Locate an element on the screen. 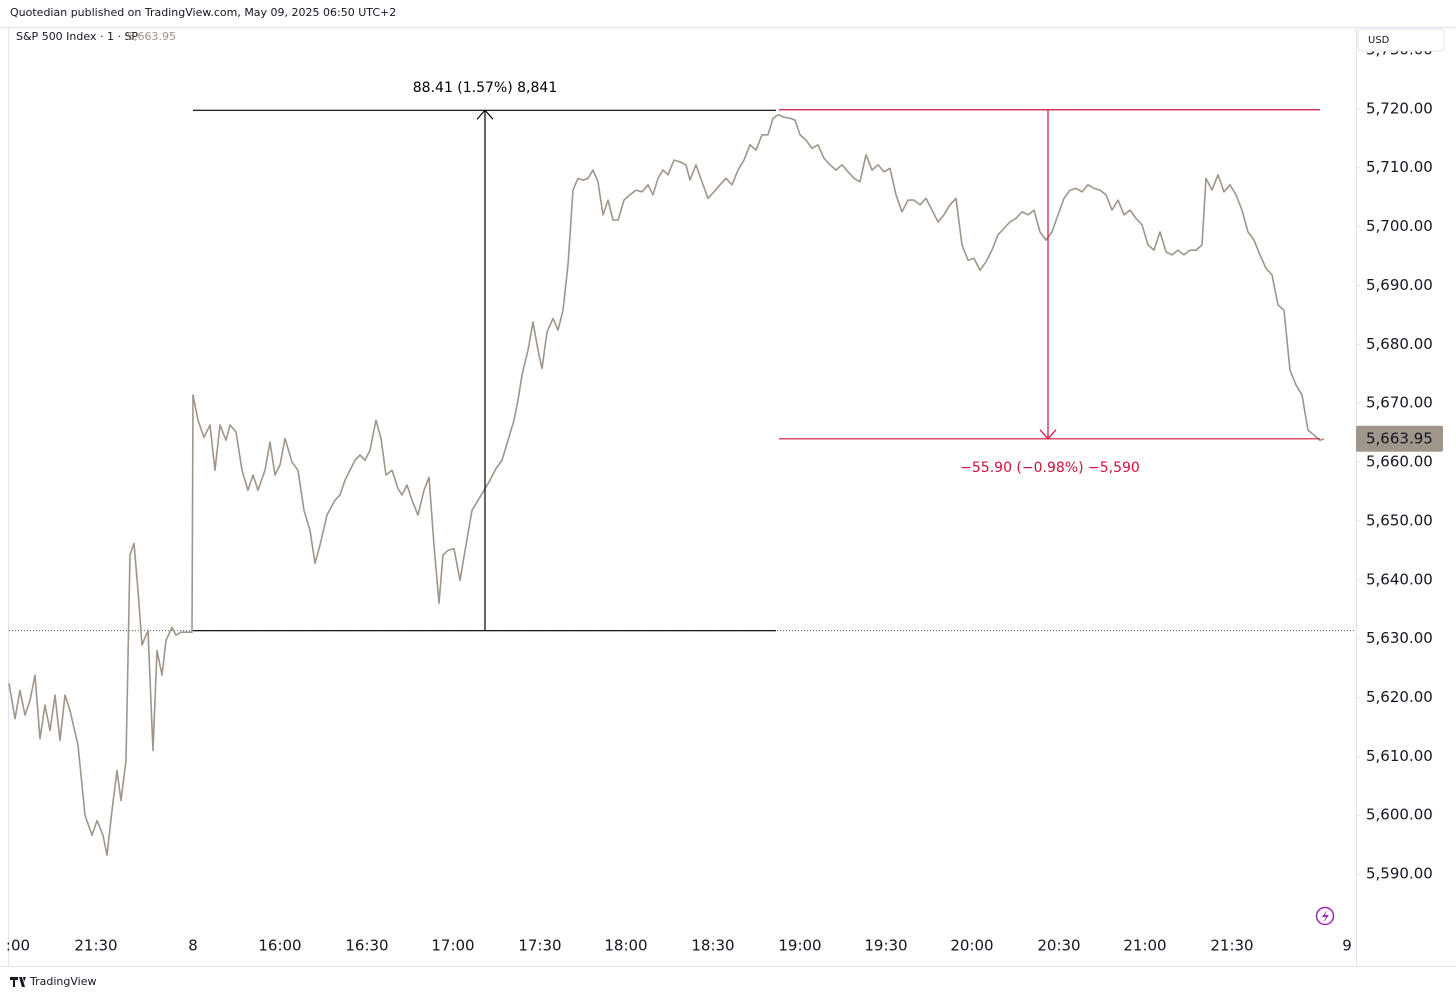 The image size is (1456, 1002). currency-box is located at coordinates (1401, 40).